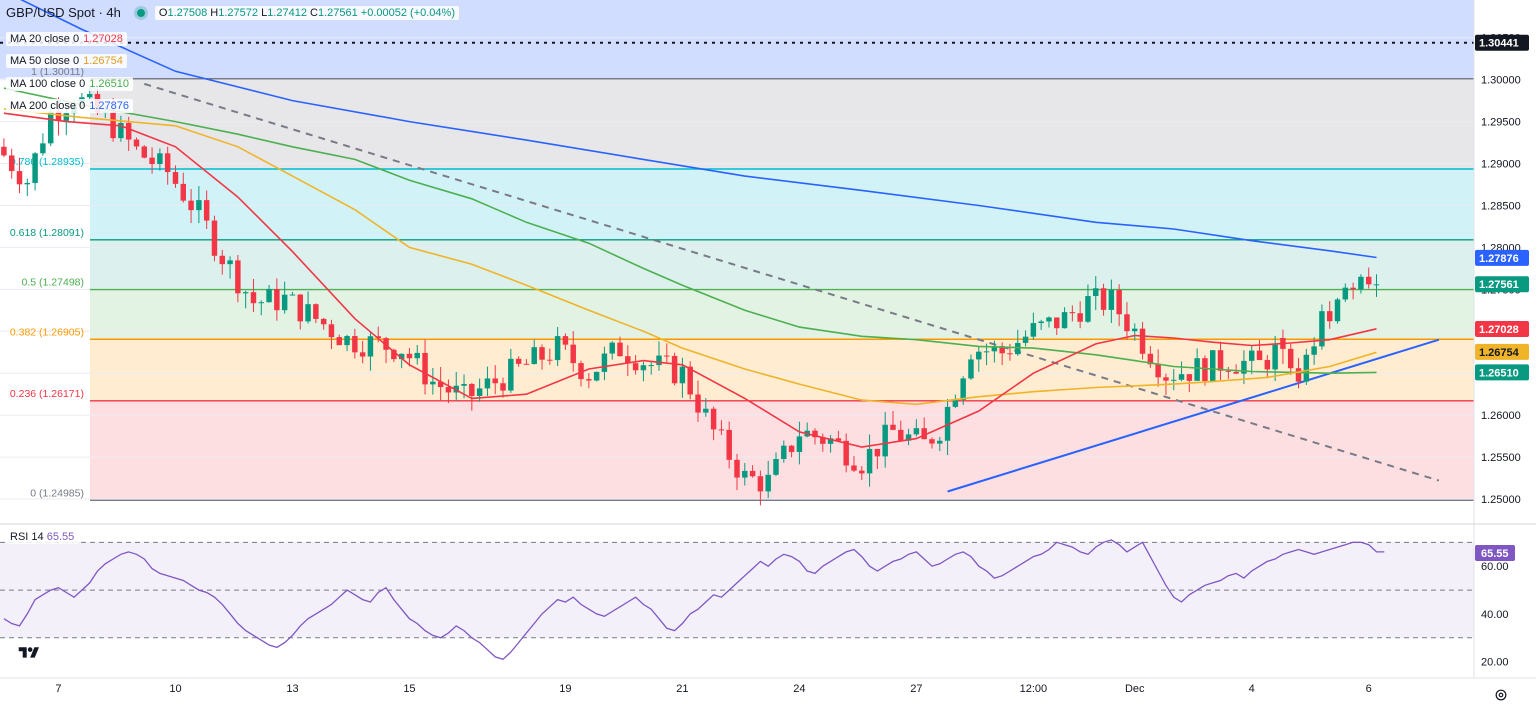 This screenshot has width=1536, height=706. I want to click on time-tick-label: 7, so click(58, 689).